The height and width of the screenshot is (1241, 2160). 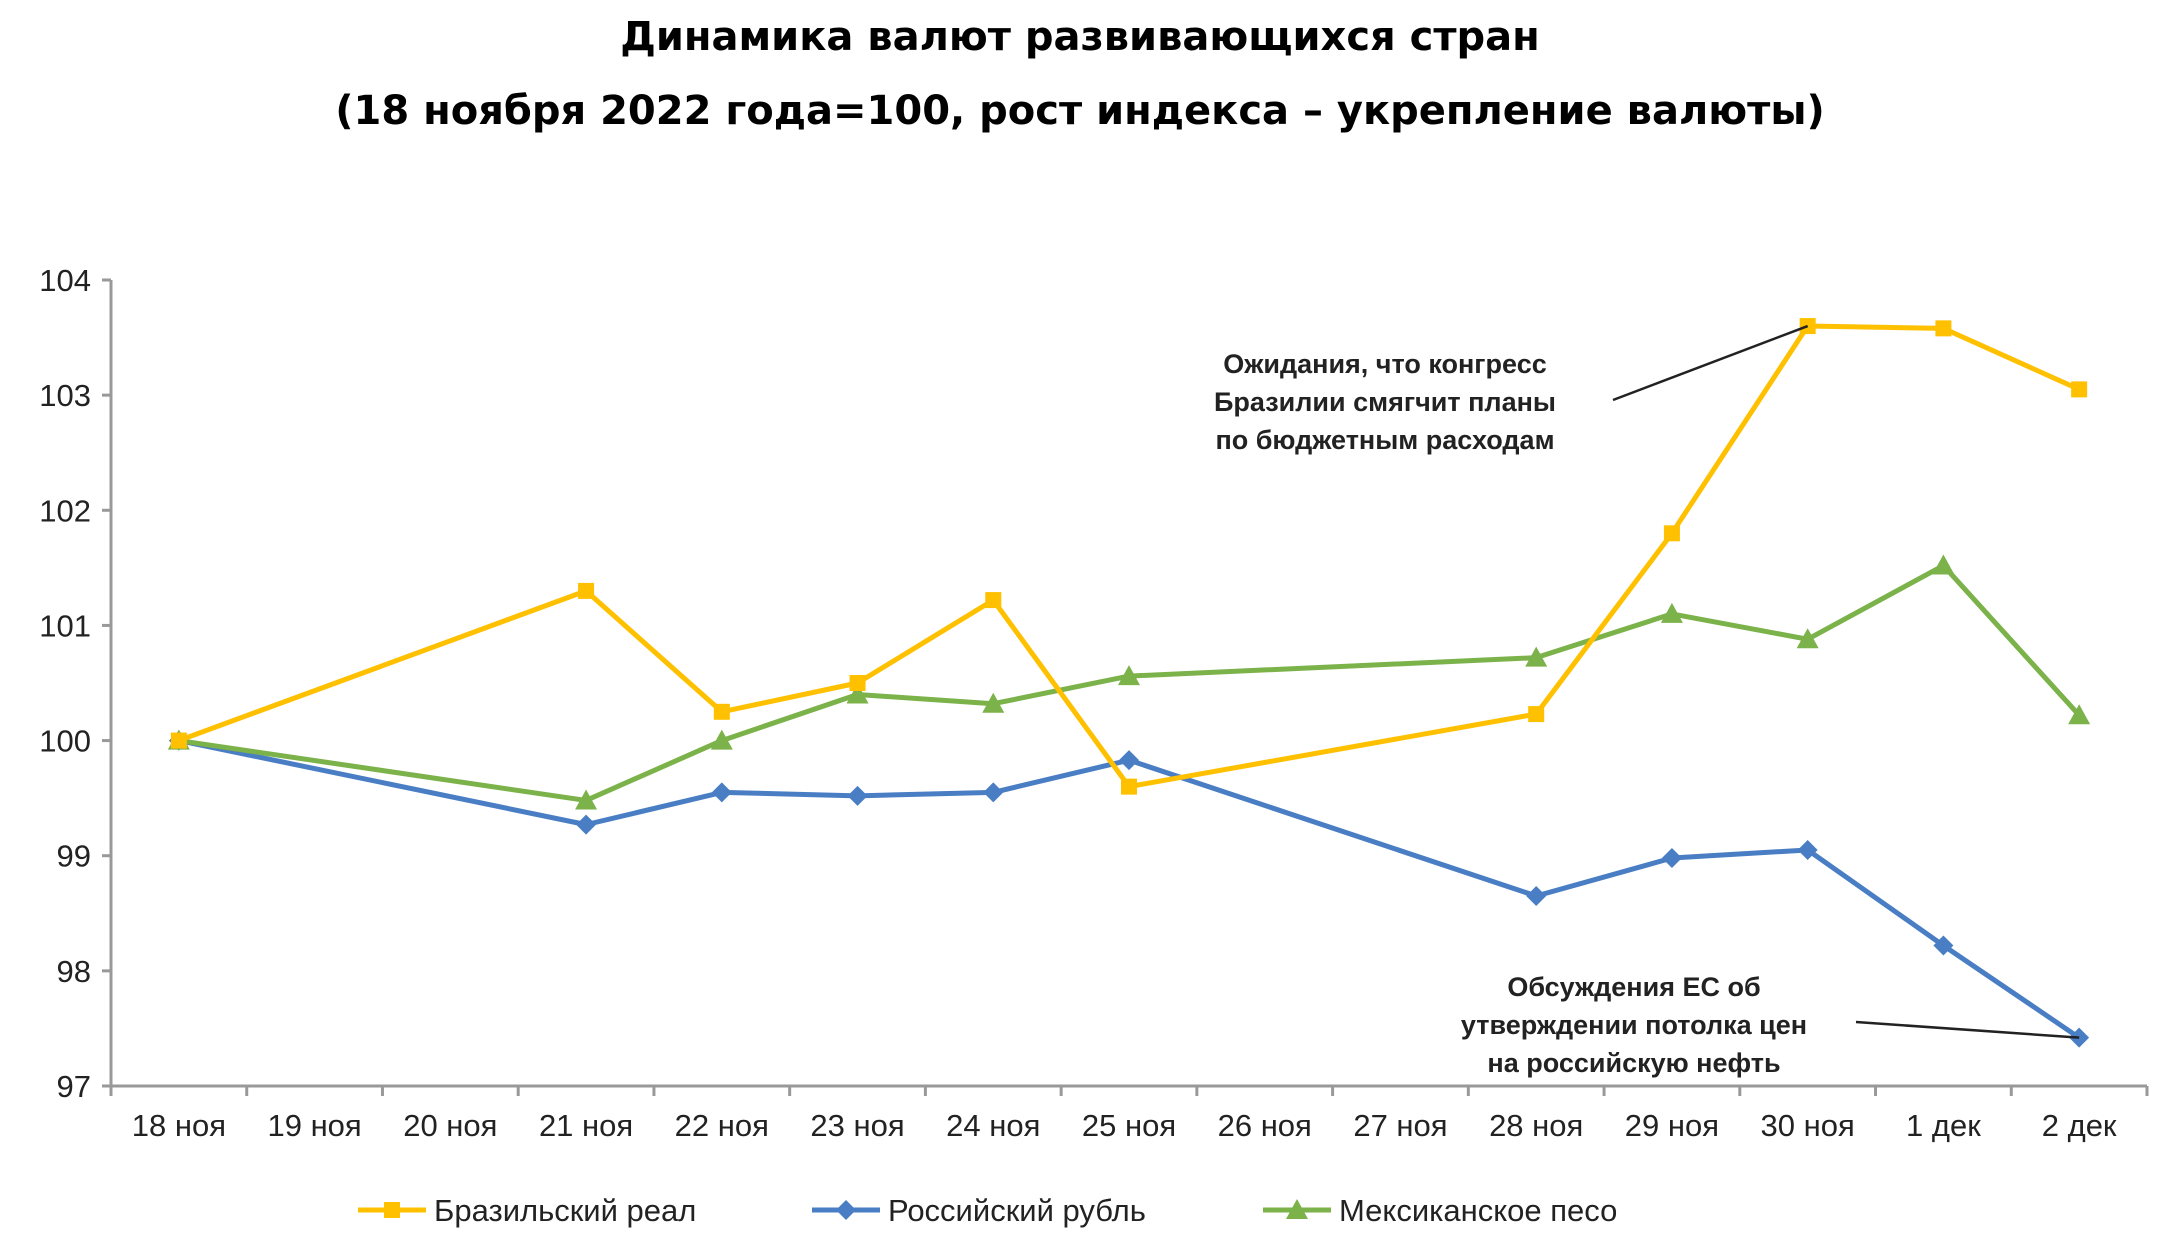 What do you see at coordinates (1633, 1063) in the screenshot?
I see `annotation-text: на российскую нефть` at bounding box center [1633, 1063].